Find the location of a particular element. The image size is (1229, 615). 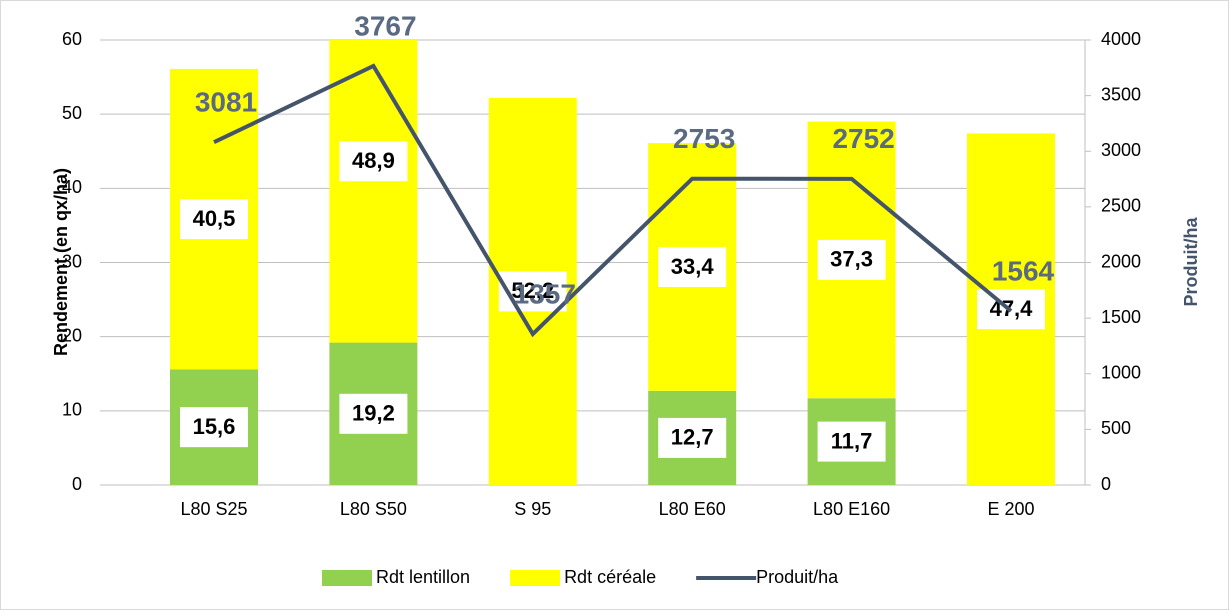

y2-tick-label: 3000 is located at coordinates (1121, 150).